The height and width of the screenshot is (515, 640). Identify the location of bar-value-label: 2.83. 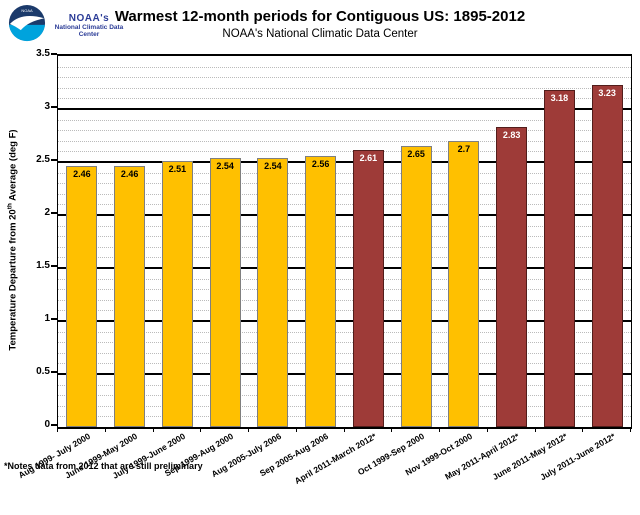
(511, 135).